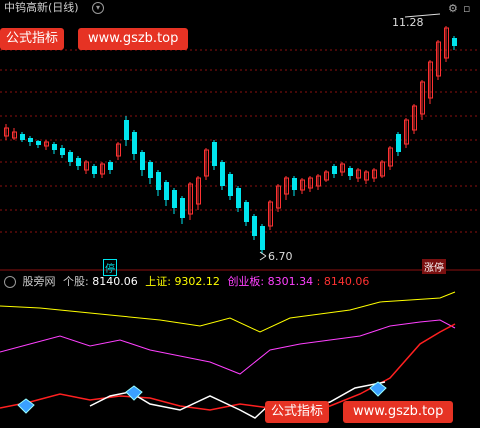 This screenshot has width=480, height=428. Describe the element at coordinates (110, 267) in the screenshot. I see `suspension-marker: 停` at that location.